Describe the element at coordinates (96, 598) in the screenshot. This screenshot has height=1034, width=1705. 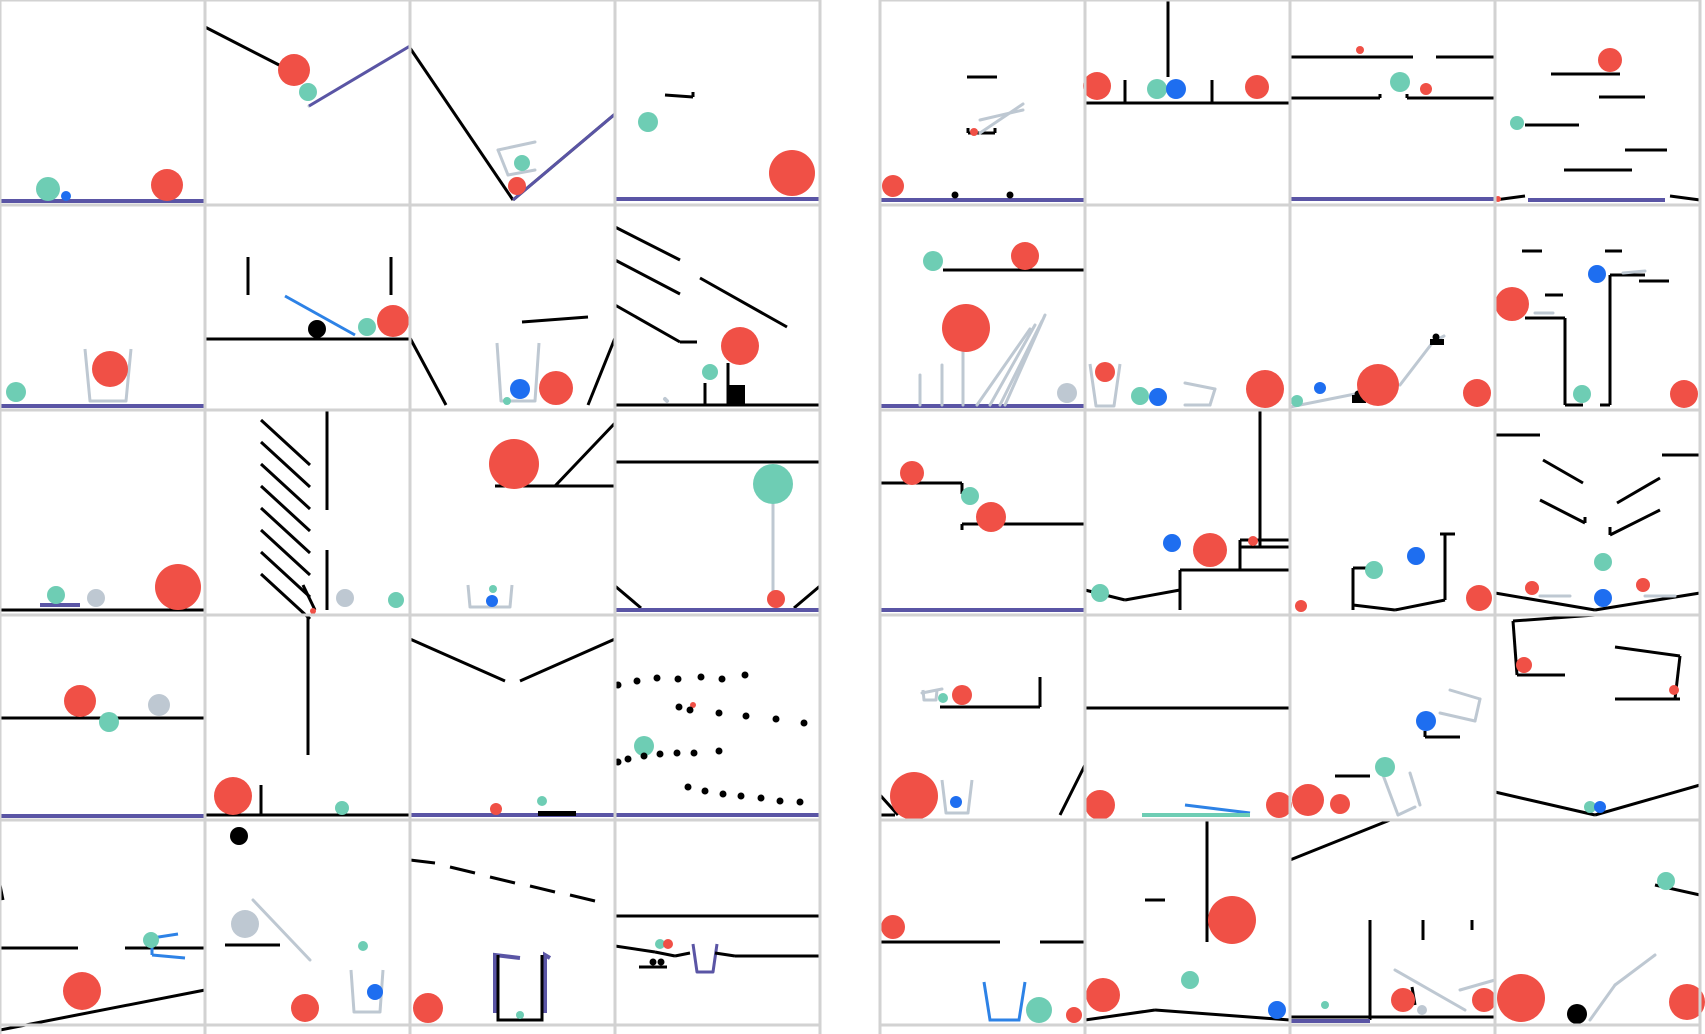
I see `gray-ball` at that location.